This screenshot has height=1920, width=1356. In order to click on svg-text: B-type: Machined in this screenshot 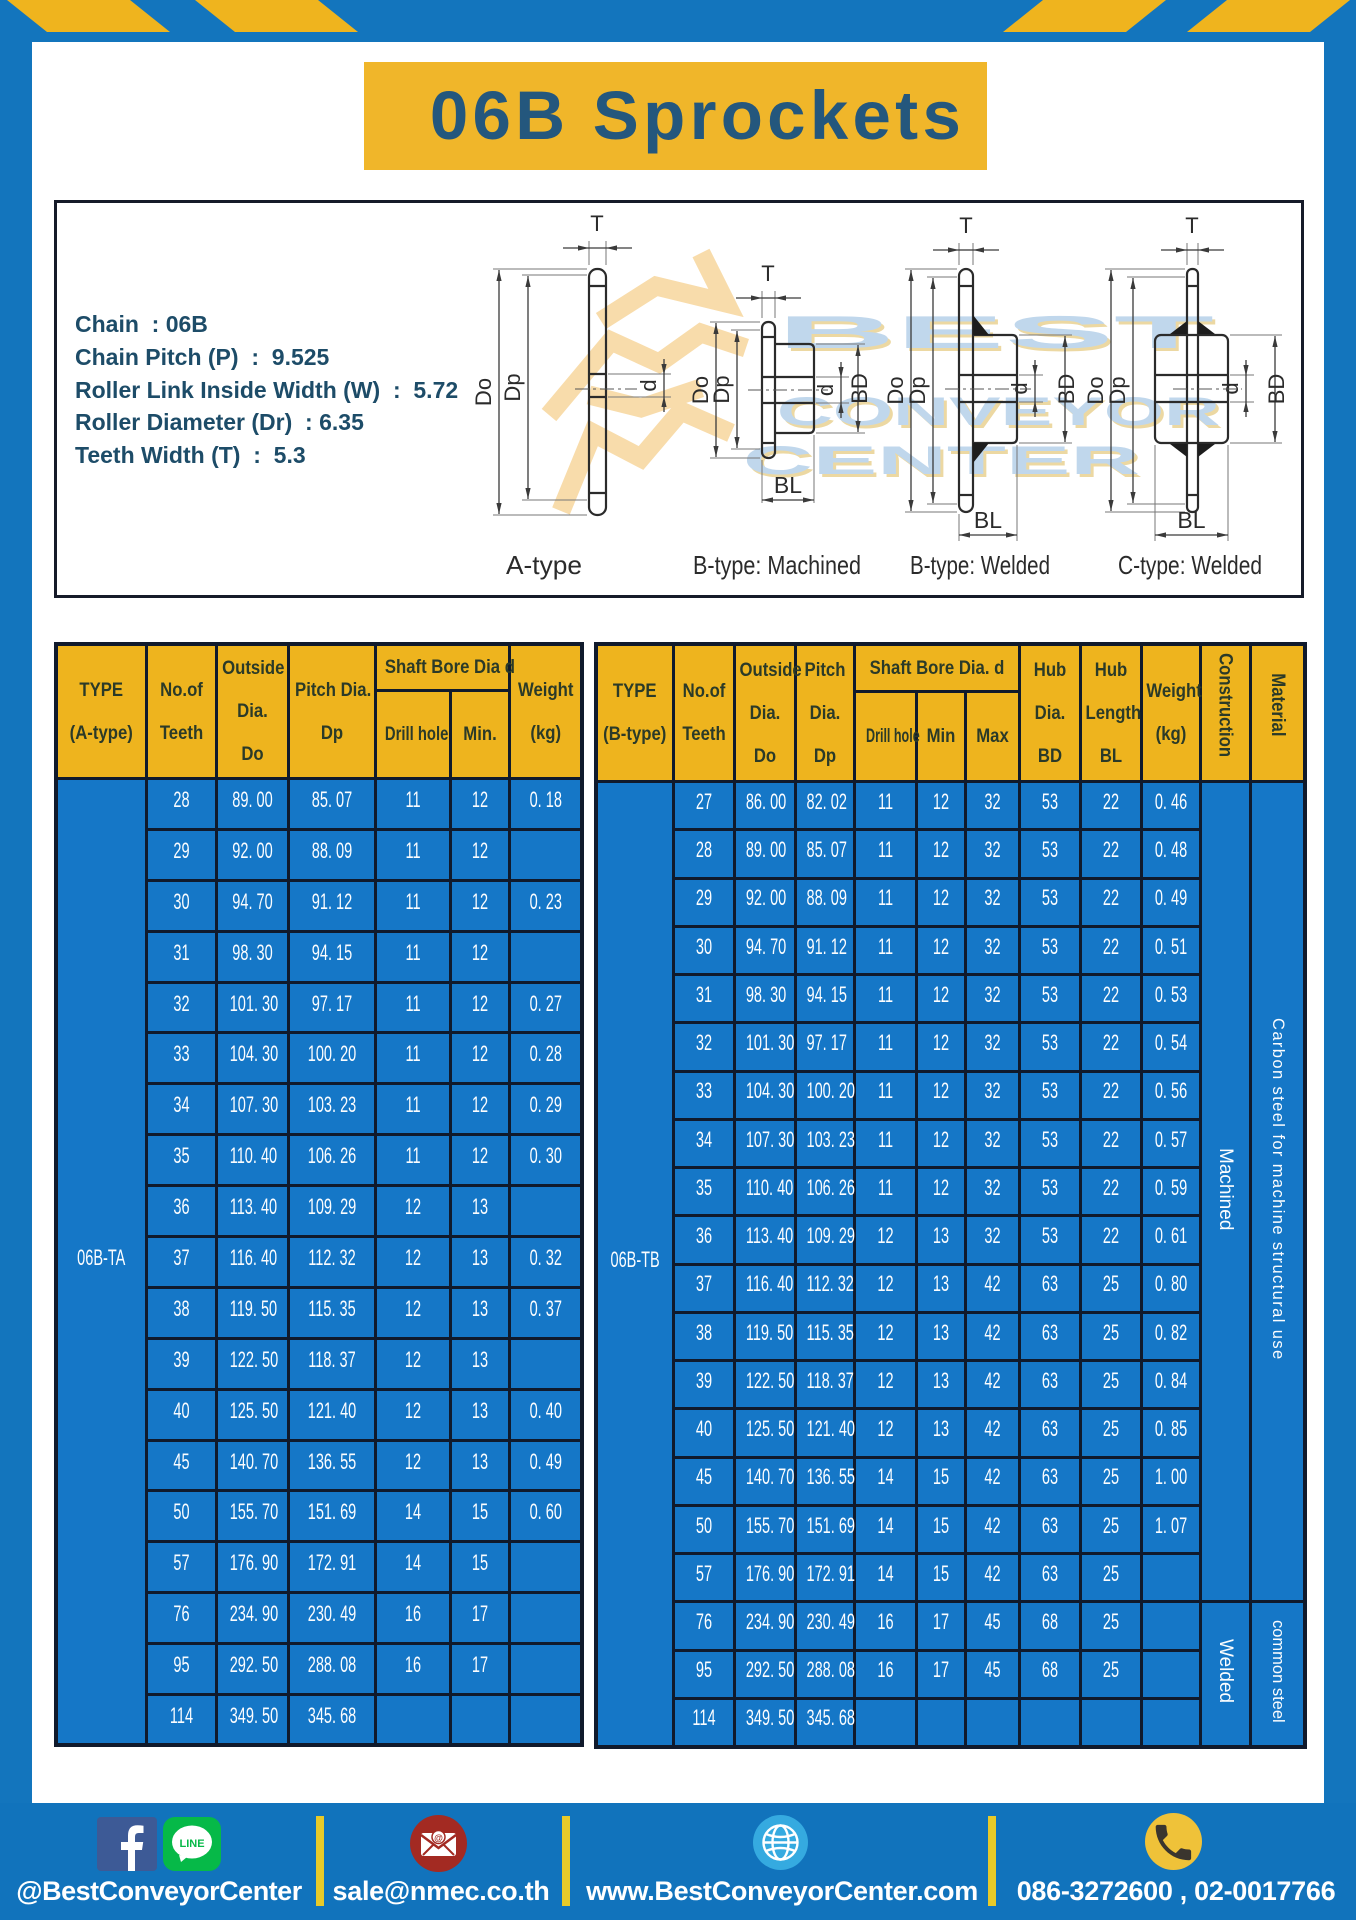, I will do `click(777, 565)`.